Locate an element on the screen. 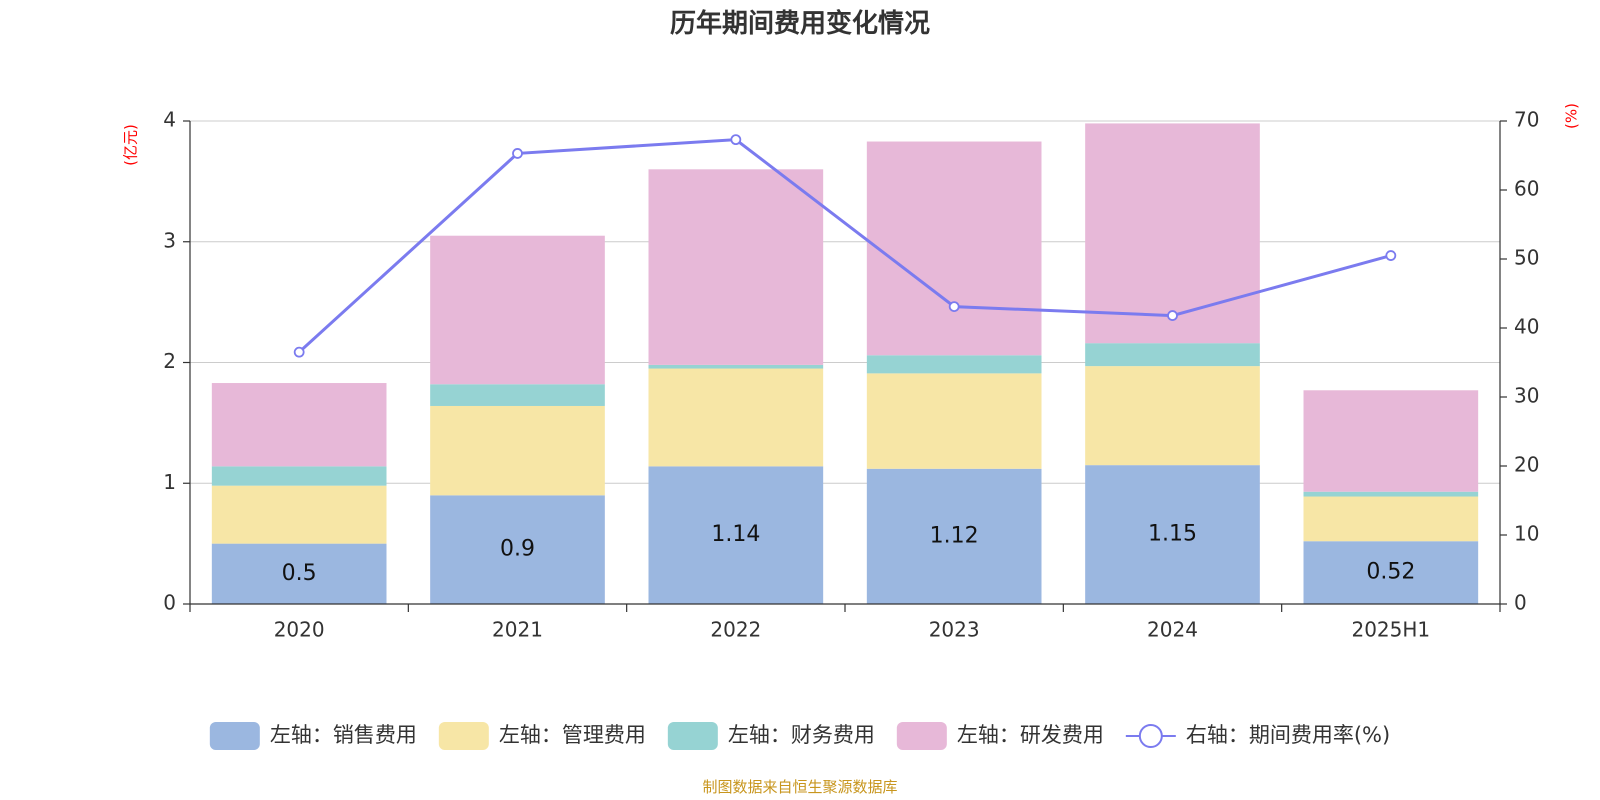  right-axis-unit: (%) is located at coordinates (1572, 116).